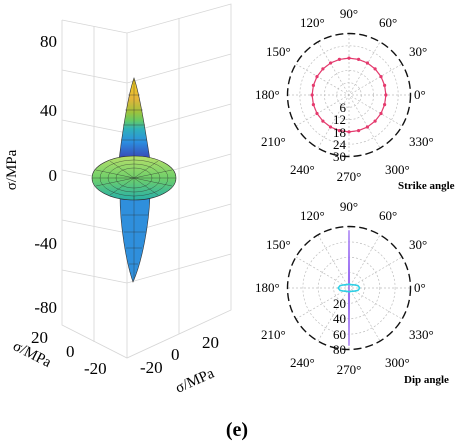 The width and height of the screenshot is (474, 445). Describe the element at coordinates (339, 156) in the screenshot. I see `strike-radial-tick: 30` at that location.